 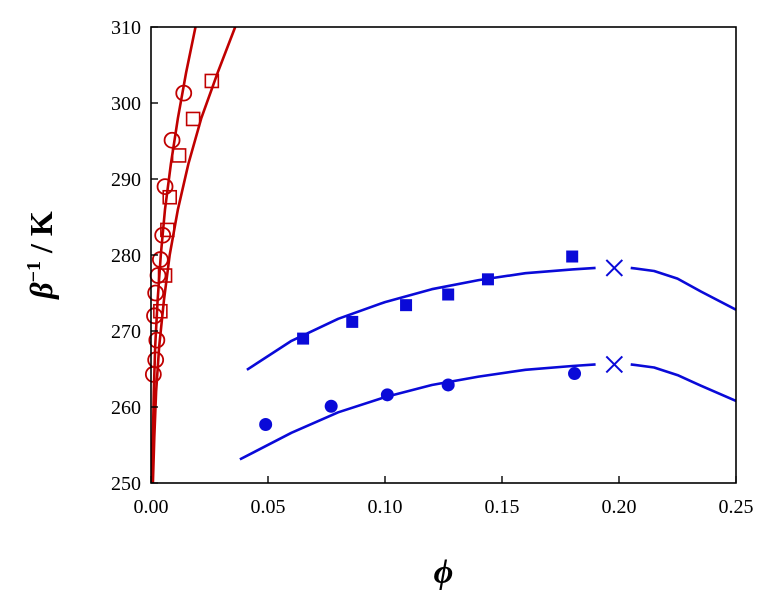 I want to click on x-tick-label-4: 0.15, so click(x=502, y=507).